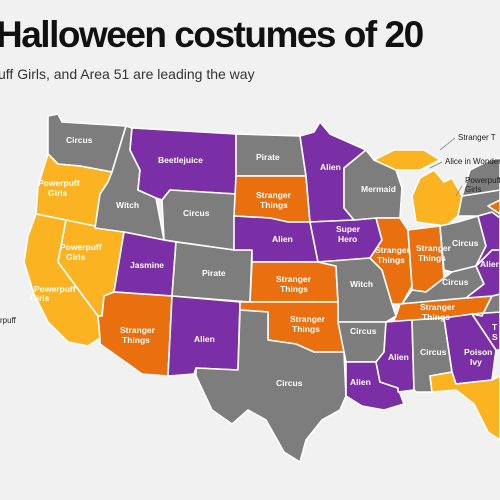 The image size is (500, 500). I want to click on label-ut: Jasmine, so click(147, 265).